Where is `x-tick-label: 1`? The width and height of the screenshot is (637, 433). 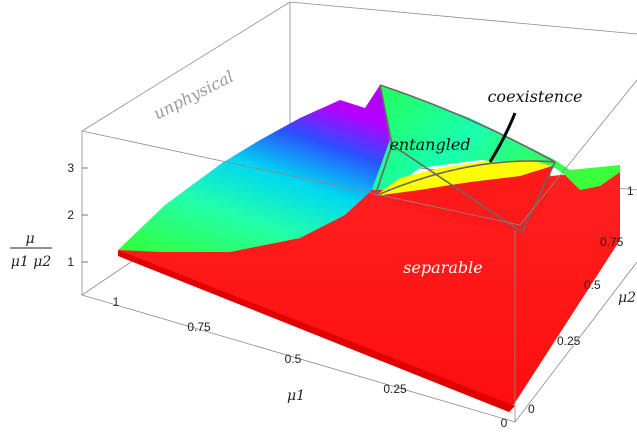
x-tick-label: 1 is located at coordinates (116, 302).